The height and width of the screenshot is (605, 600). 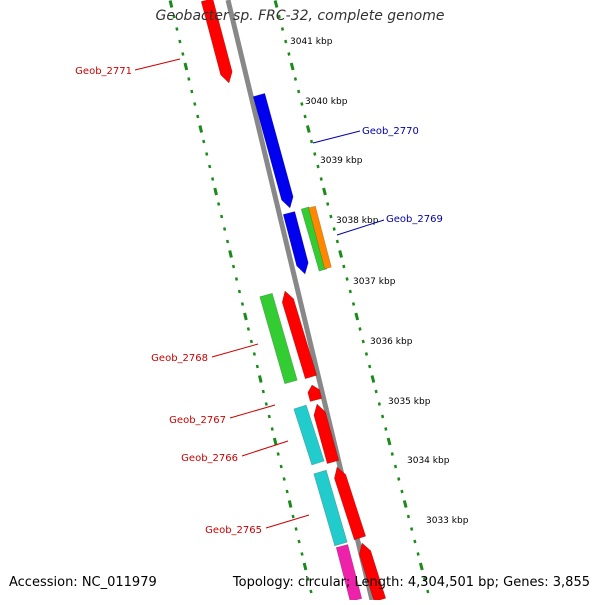 I want to click on gene-label: Geob_2771, so click(x=103, y=71).